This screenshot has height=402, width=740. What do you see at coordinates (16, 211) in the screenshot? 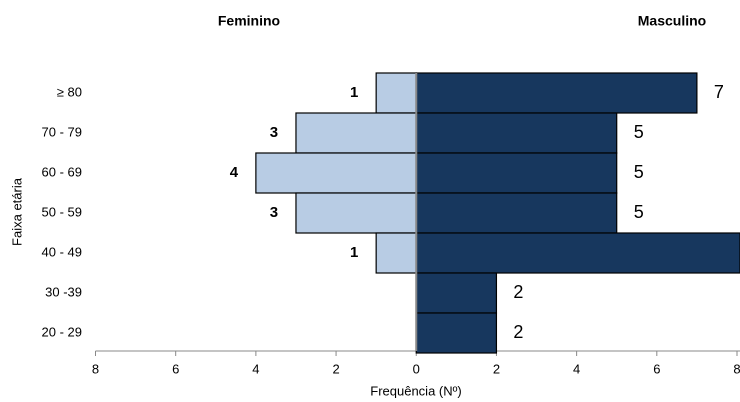
I see `y-axis-label: Faixa etária` at bounding box center [16, 211].